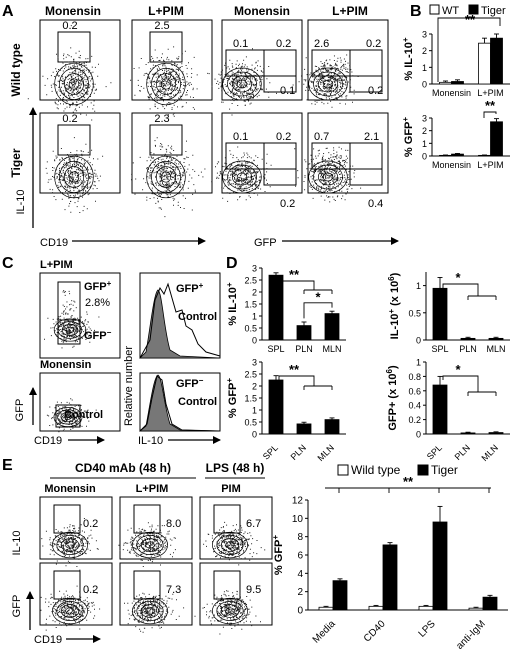 This screenshot has height=651, width=520. Describe the element at coordinates (275, 349) in the screenshot. I see `x-tick-label: SPL` at that location.